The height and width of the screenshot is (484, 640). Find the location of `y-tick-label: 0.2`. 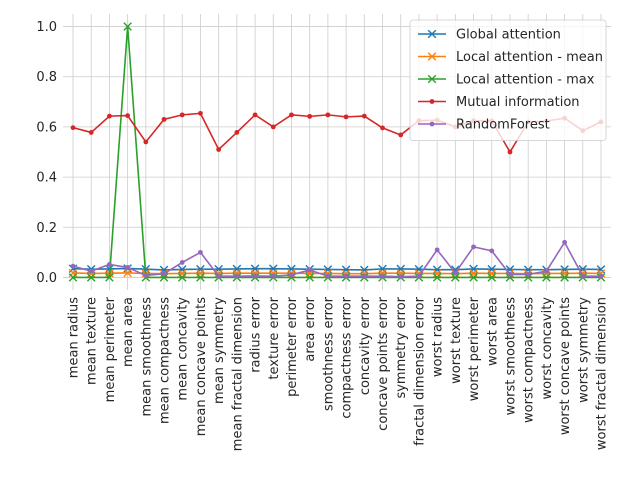

y-tick-label: 0.2 is located at coordinates (46, 228).